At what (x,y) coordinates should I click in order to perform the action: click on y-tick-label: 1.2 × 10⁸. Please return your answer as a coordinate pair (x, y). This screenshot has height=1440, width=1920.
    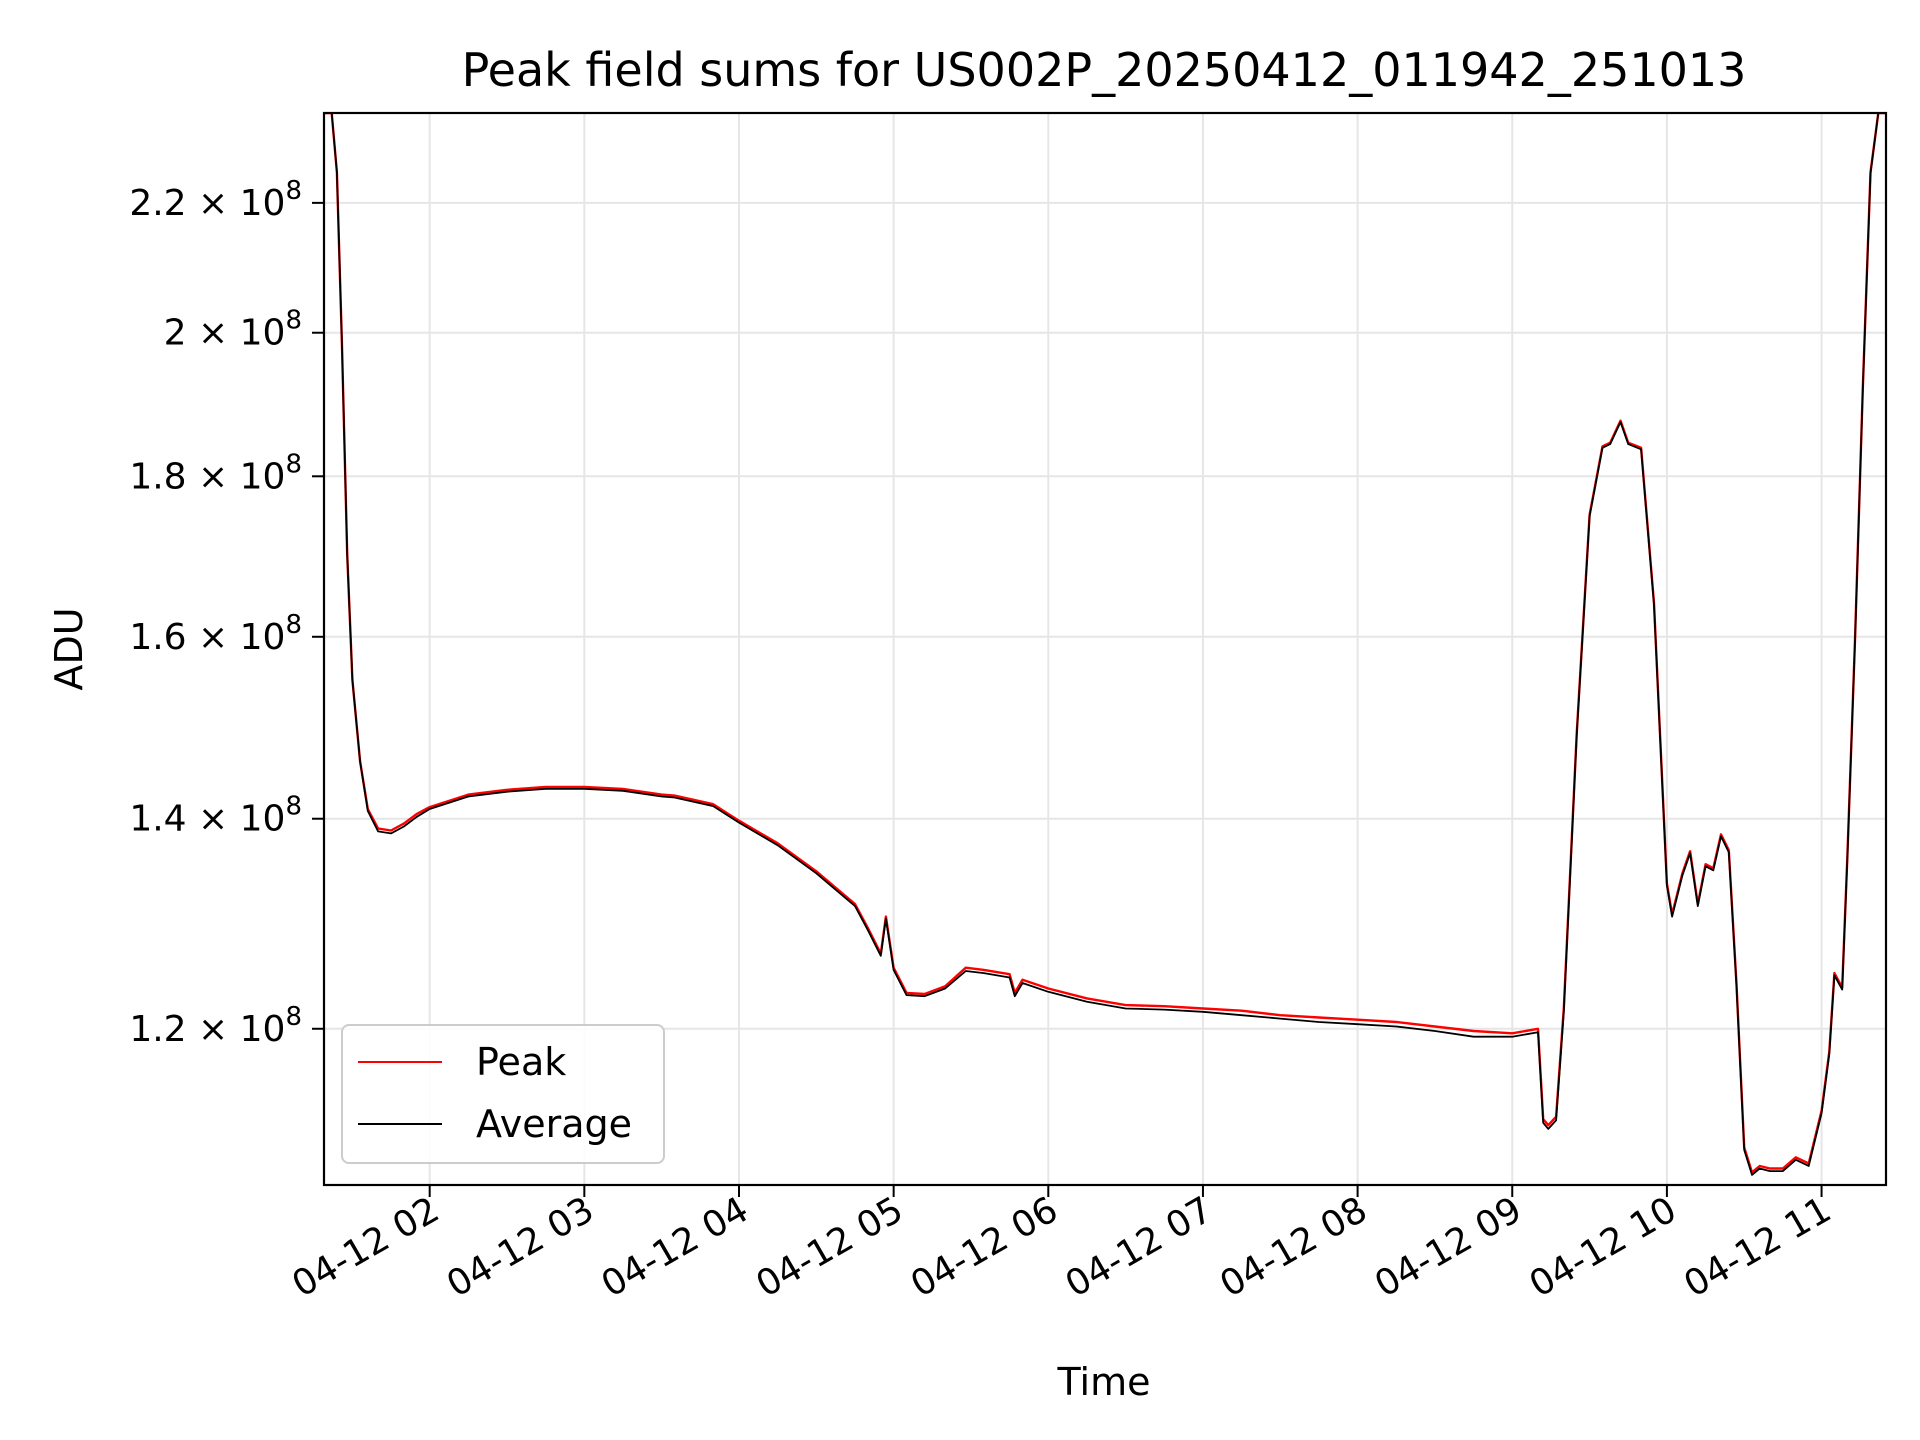
    Looking at the image, I should click on (215, 1026).